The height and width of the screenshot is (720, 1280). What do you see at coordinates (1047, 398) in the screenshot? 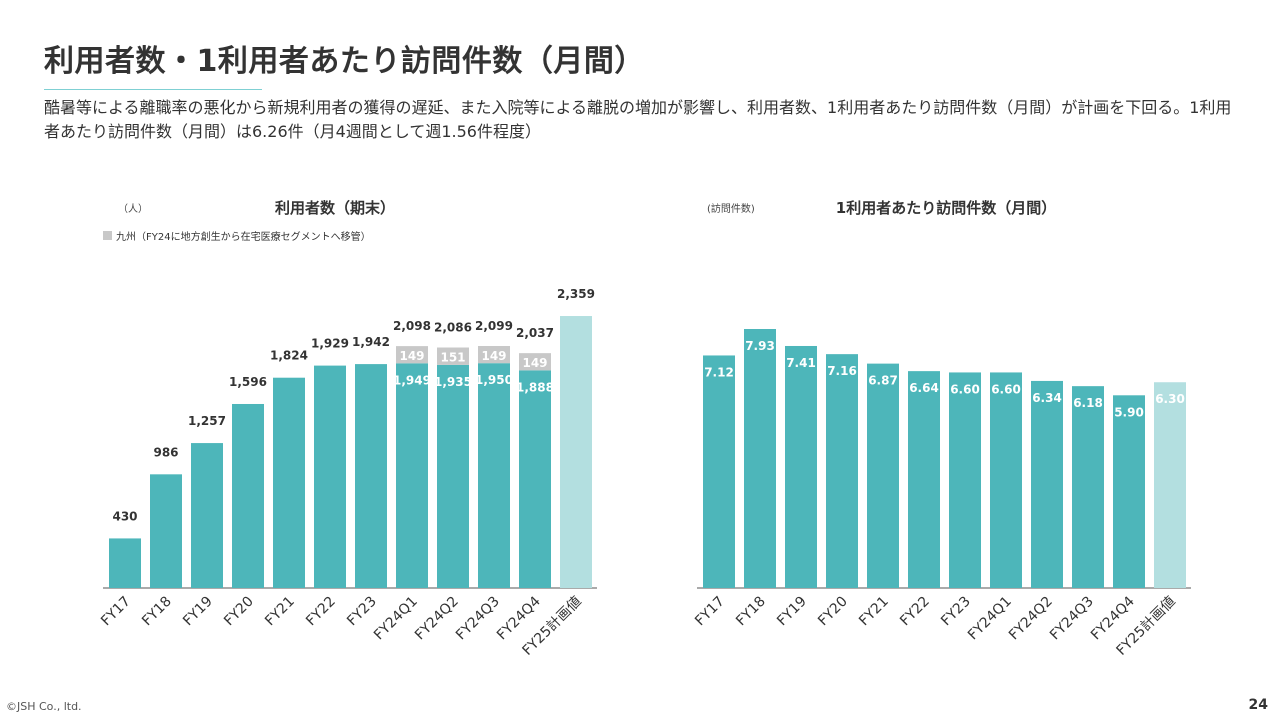
I see `bar-value-label: 6.34` at bounding box center [1047, 398].